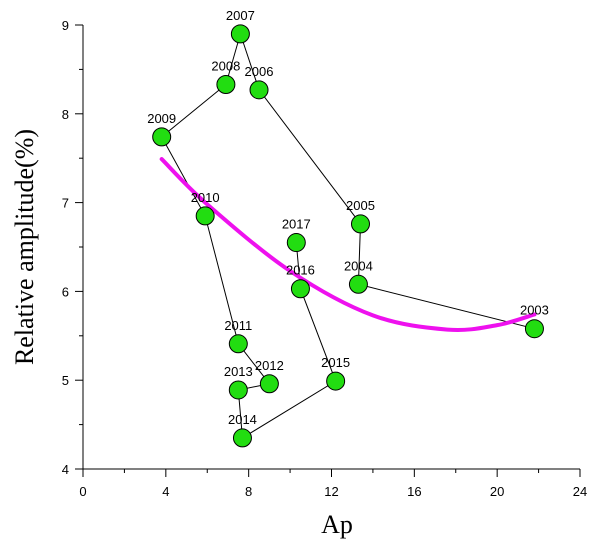 The image size is (597, 541). What do you see at coordinates (238, 325) in the screenshot?
I see `point-label-2011: 2011` at bounding box center [238, 325].